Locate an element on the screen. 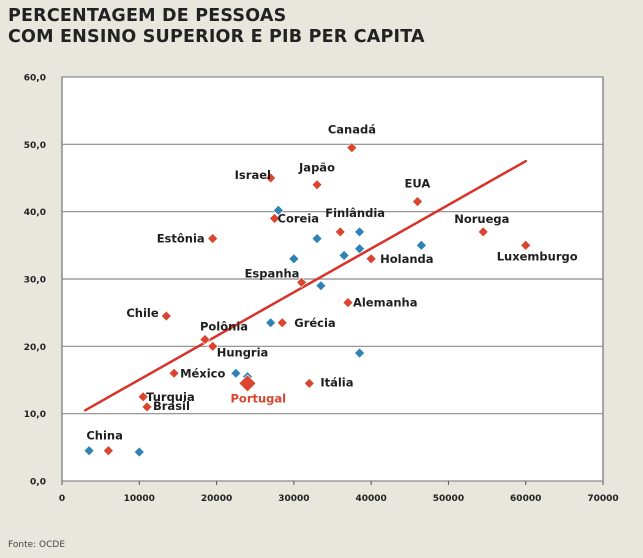  data-point-coreia is located at coordinates (274, 218).